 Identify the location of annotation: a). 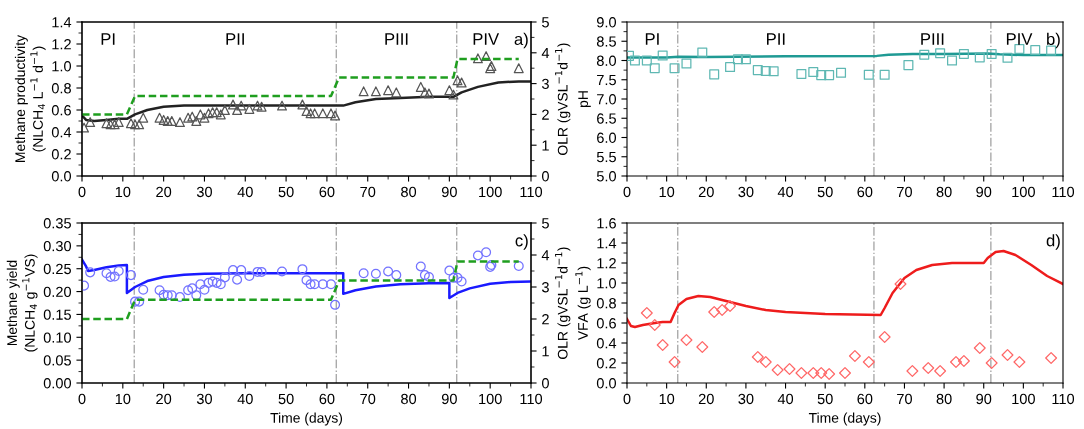
(521, 40).